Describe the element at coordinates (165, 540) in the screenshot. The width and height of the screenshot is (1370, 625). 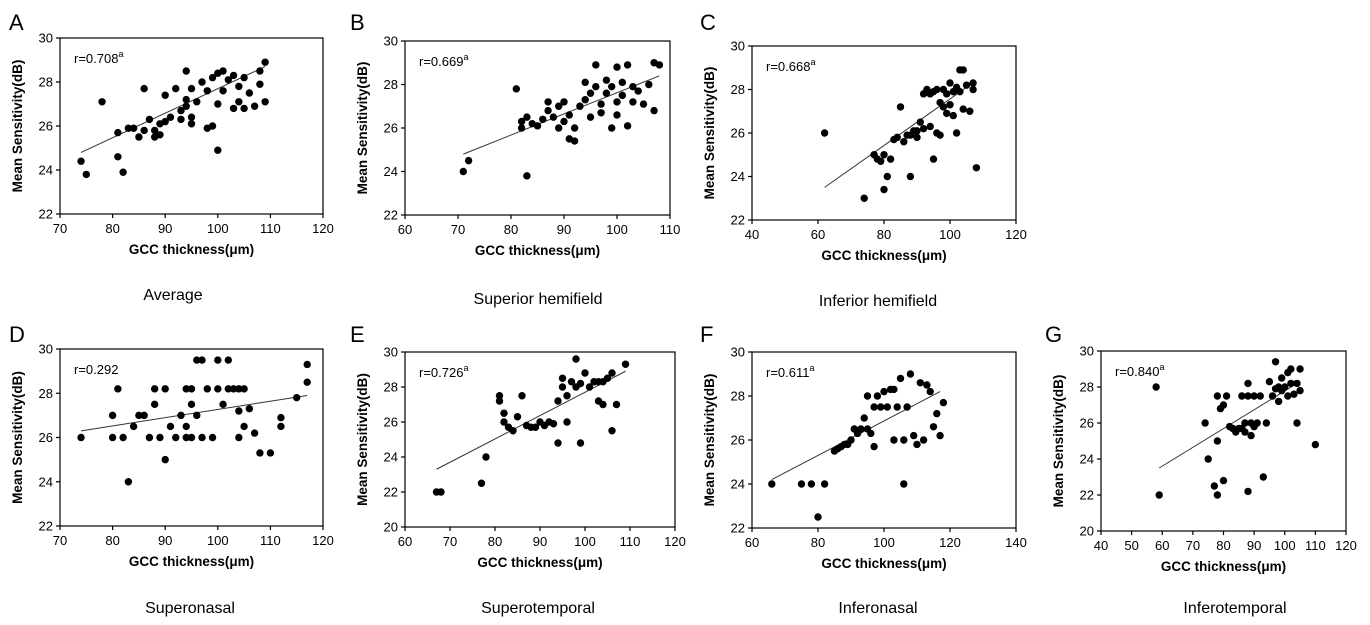
I see `x-tick-label: 90` at that location.